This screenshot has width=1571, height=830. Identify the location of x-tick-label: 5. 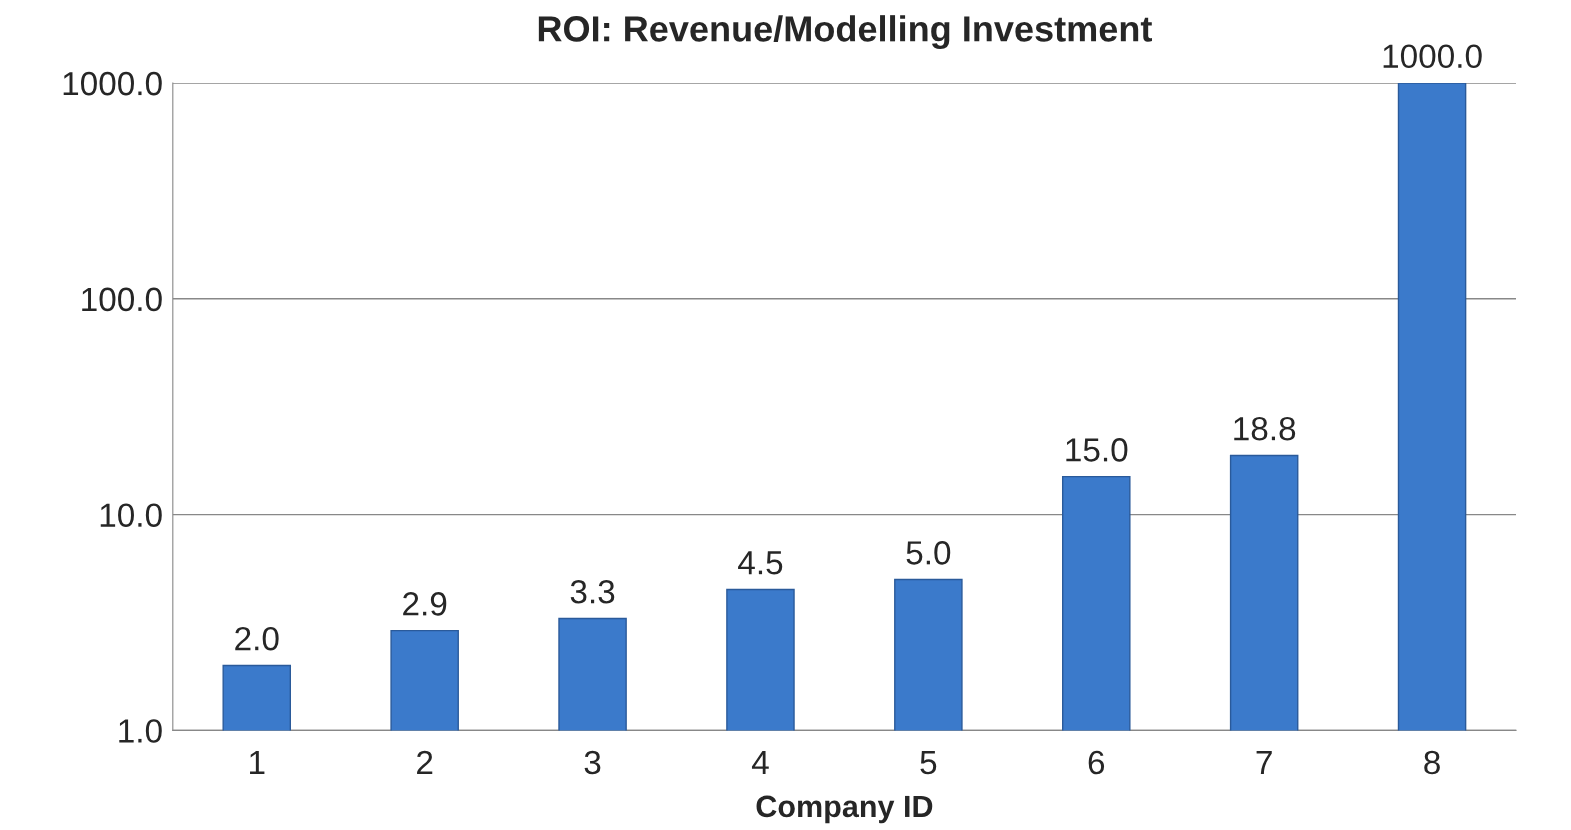
(928, 763).